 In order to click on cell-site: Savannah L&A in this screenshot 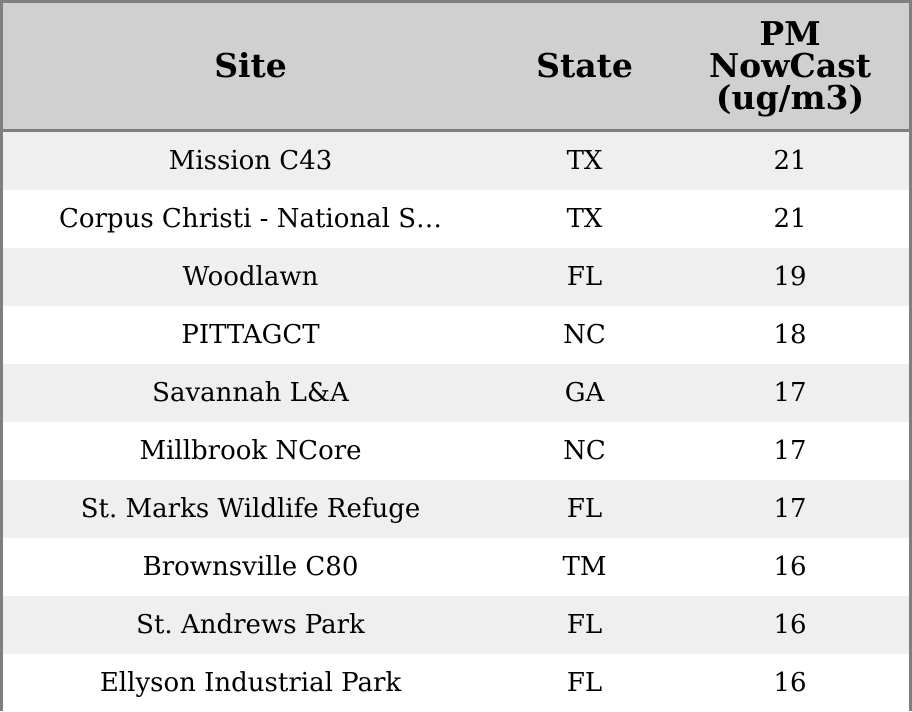, I will do `click(250, 393)`.